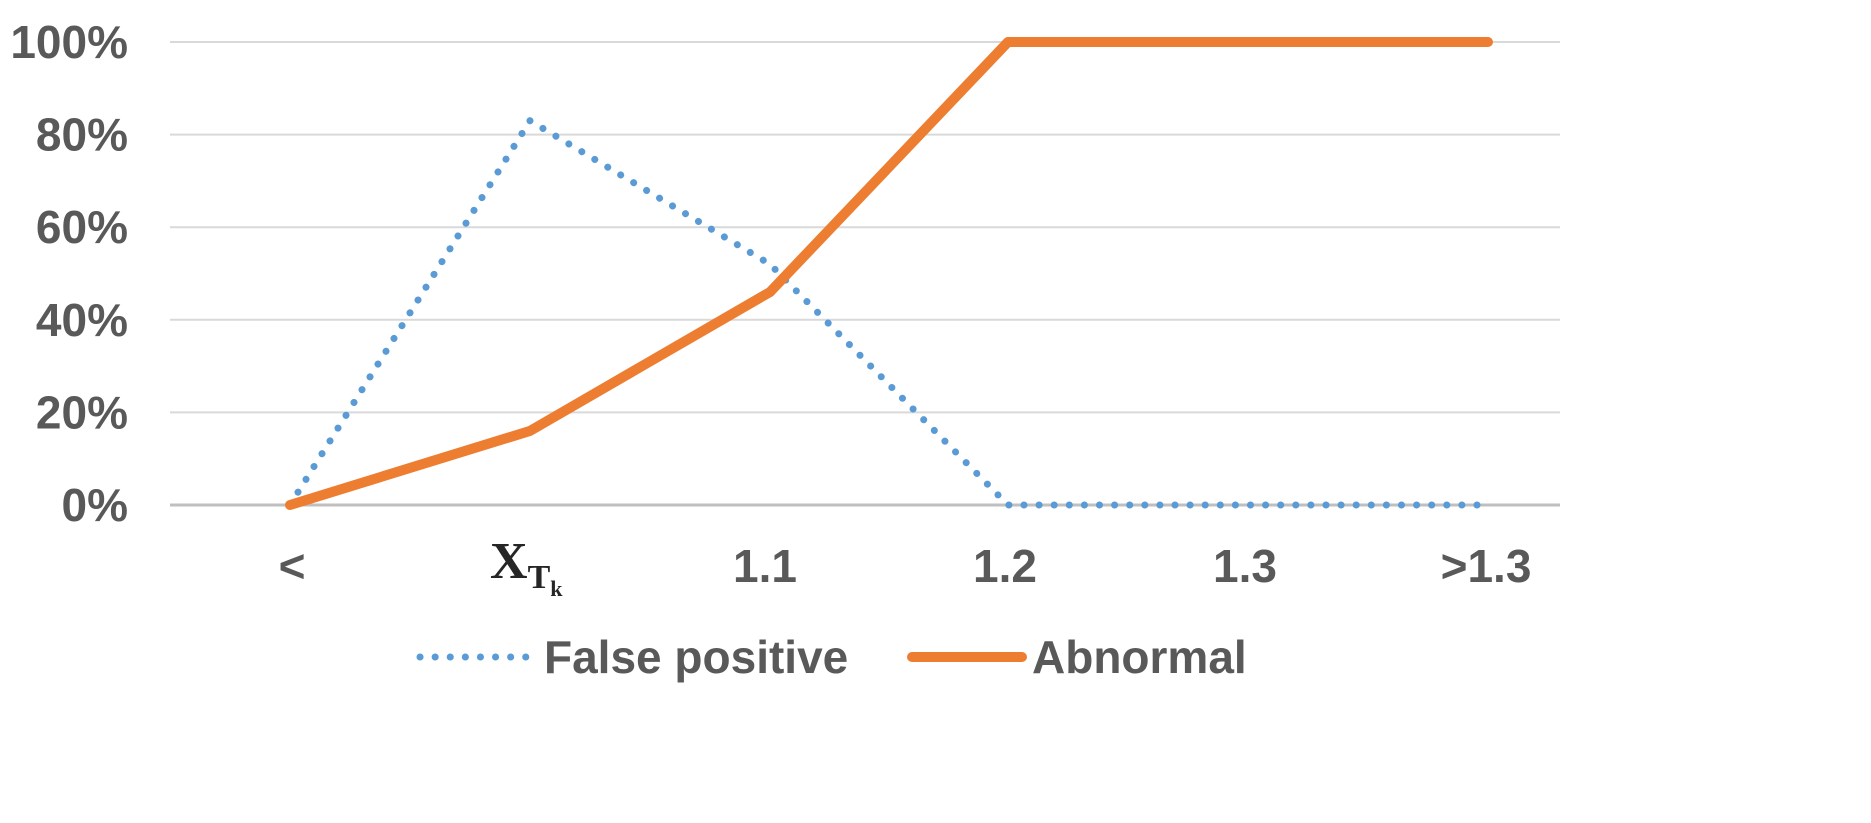 The image size is (1871, 823). Describe the element at coordinates (95, 505) in the screenshot. I see `y-tick-label: 0%` at that location.